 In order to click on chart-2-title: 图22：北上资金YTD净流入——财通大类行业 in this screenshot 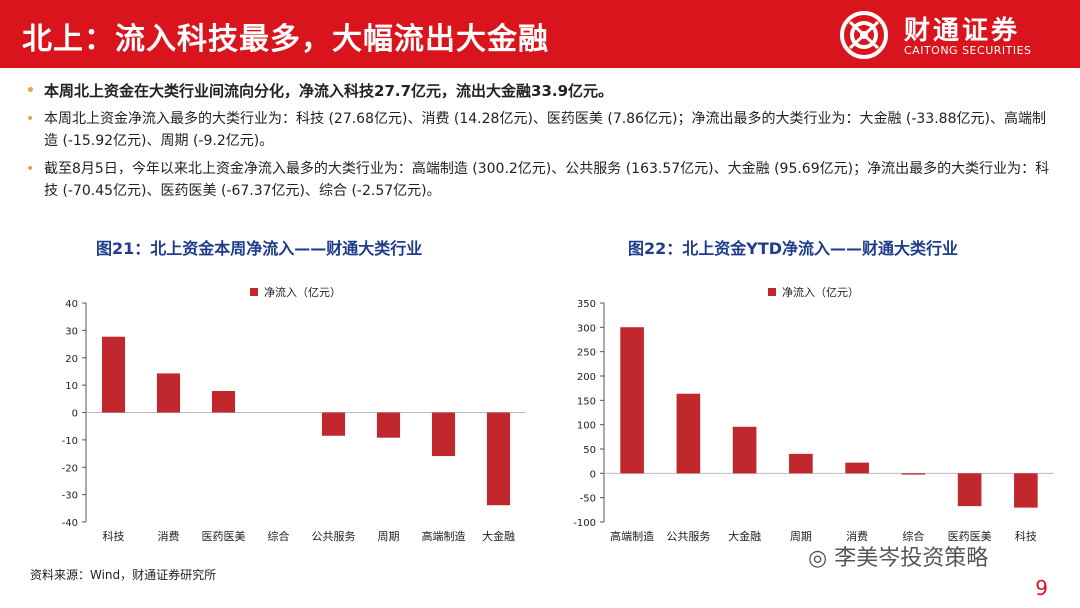, I will do `click(793, 248)`.